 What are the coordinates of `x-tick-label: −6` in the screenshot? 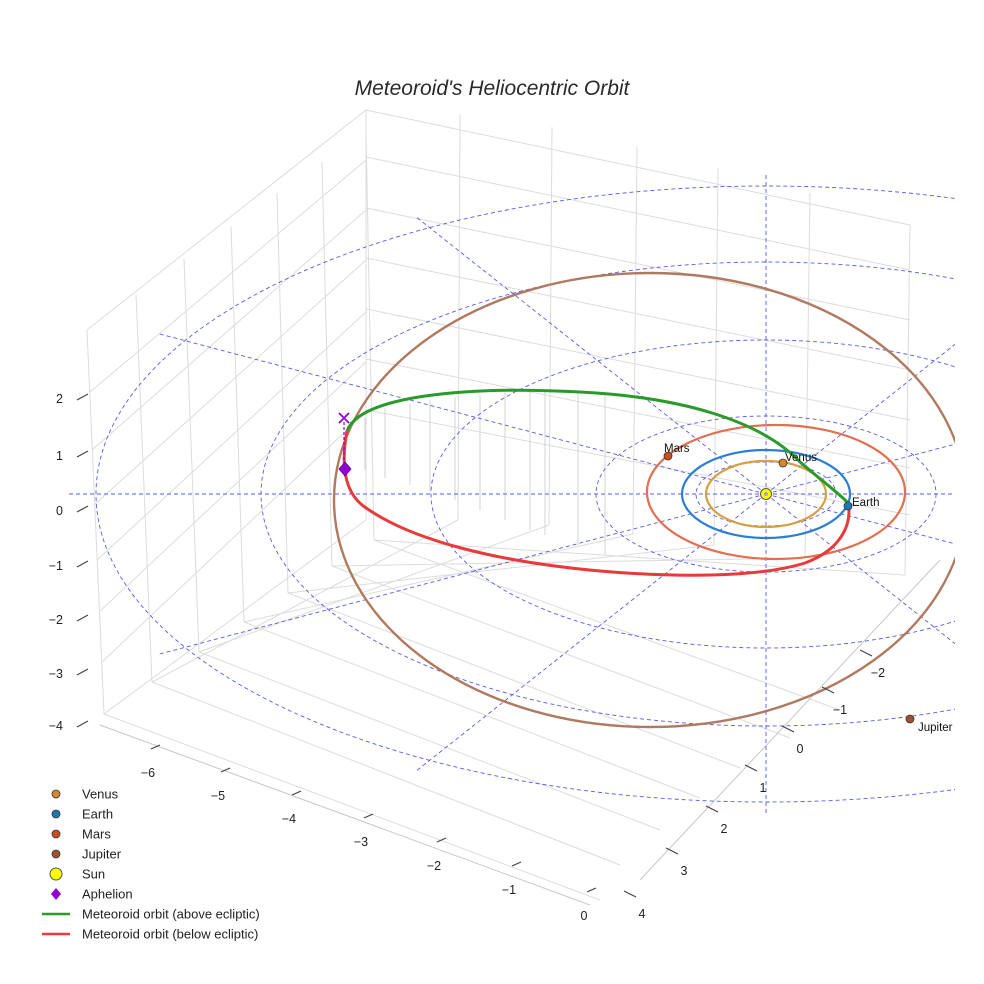 It's located at (148, 773).